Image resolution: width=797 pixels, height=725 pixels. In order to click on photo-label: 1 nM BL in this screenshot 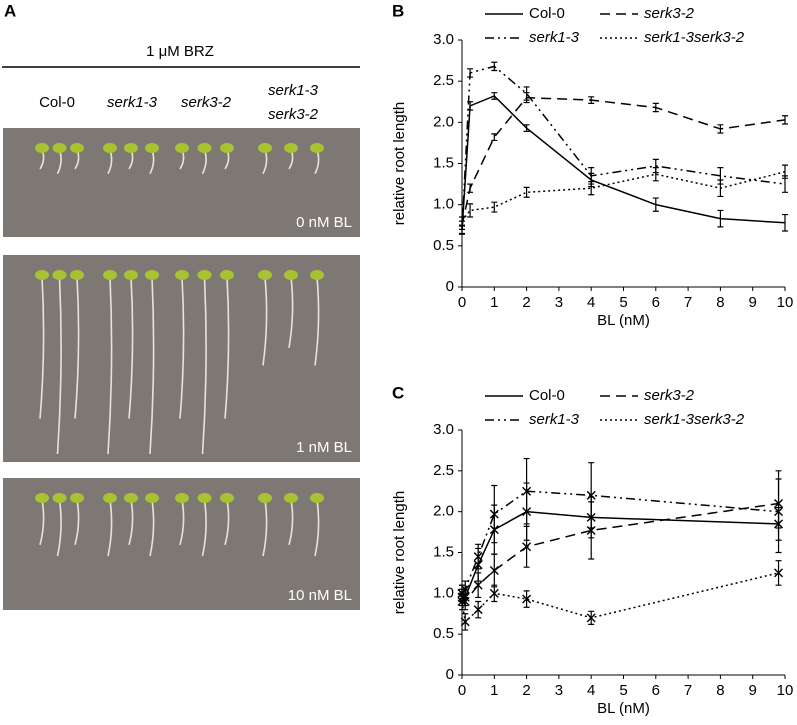, I will do `click(324, 447)`.